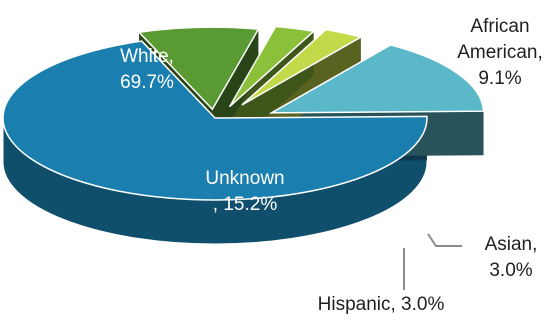 This screenshot has height=324, width=560. I want to click on label-hispanic-line1: Hispanic, 3.0%, so click(381, 304).